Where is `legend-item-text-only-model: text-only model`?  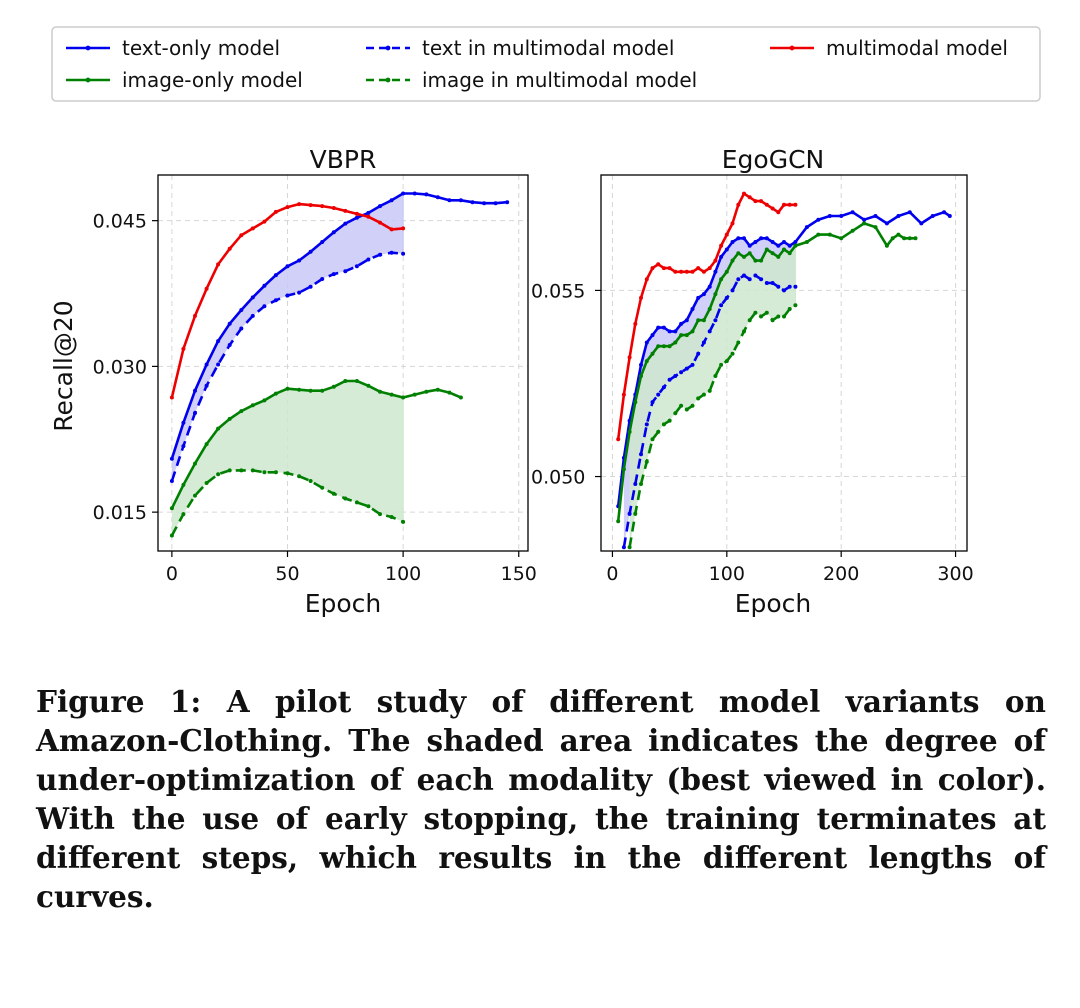 legend-item-text-only-model: text-only model is located at coordinates (173, 48).